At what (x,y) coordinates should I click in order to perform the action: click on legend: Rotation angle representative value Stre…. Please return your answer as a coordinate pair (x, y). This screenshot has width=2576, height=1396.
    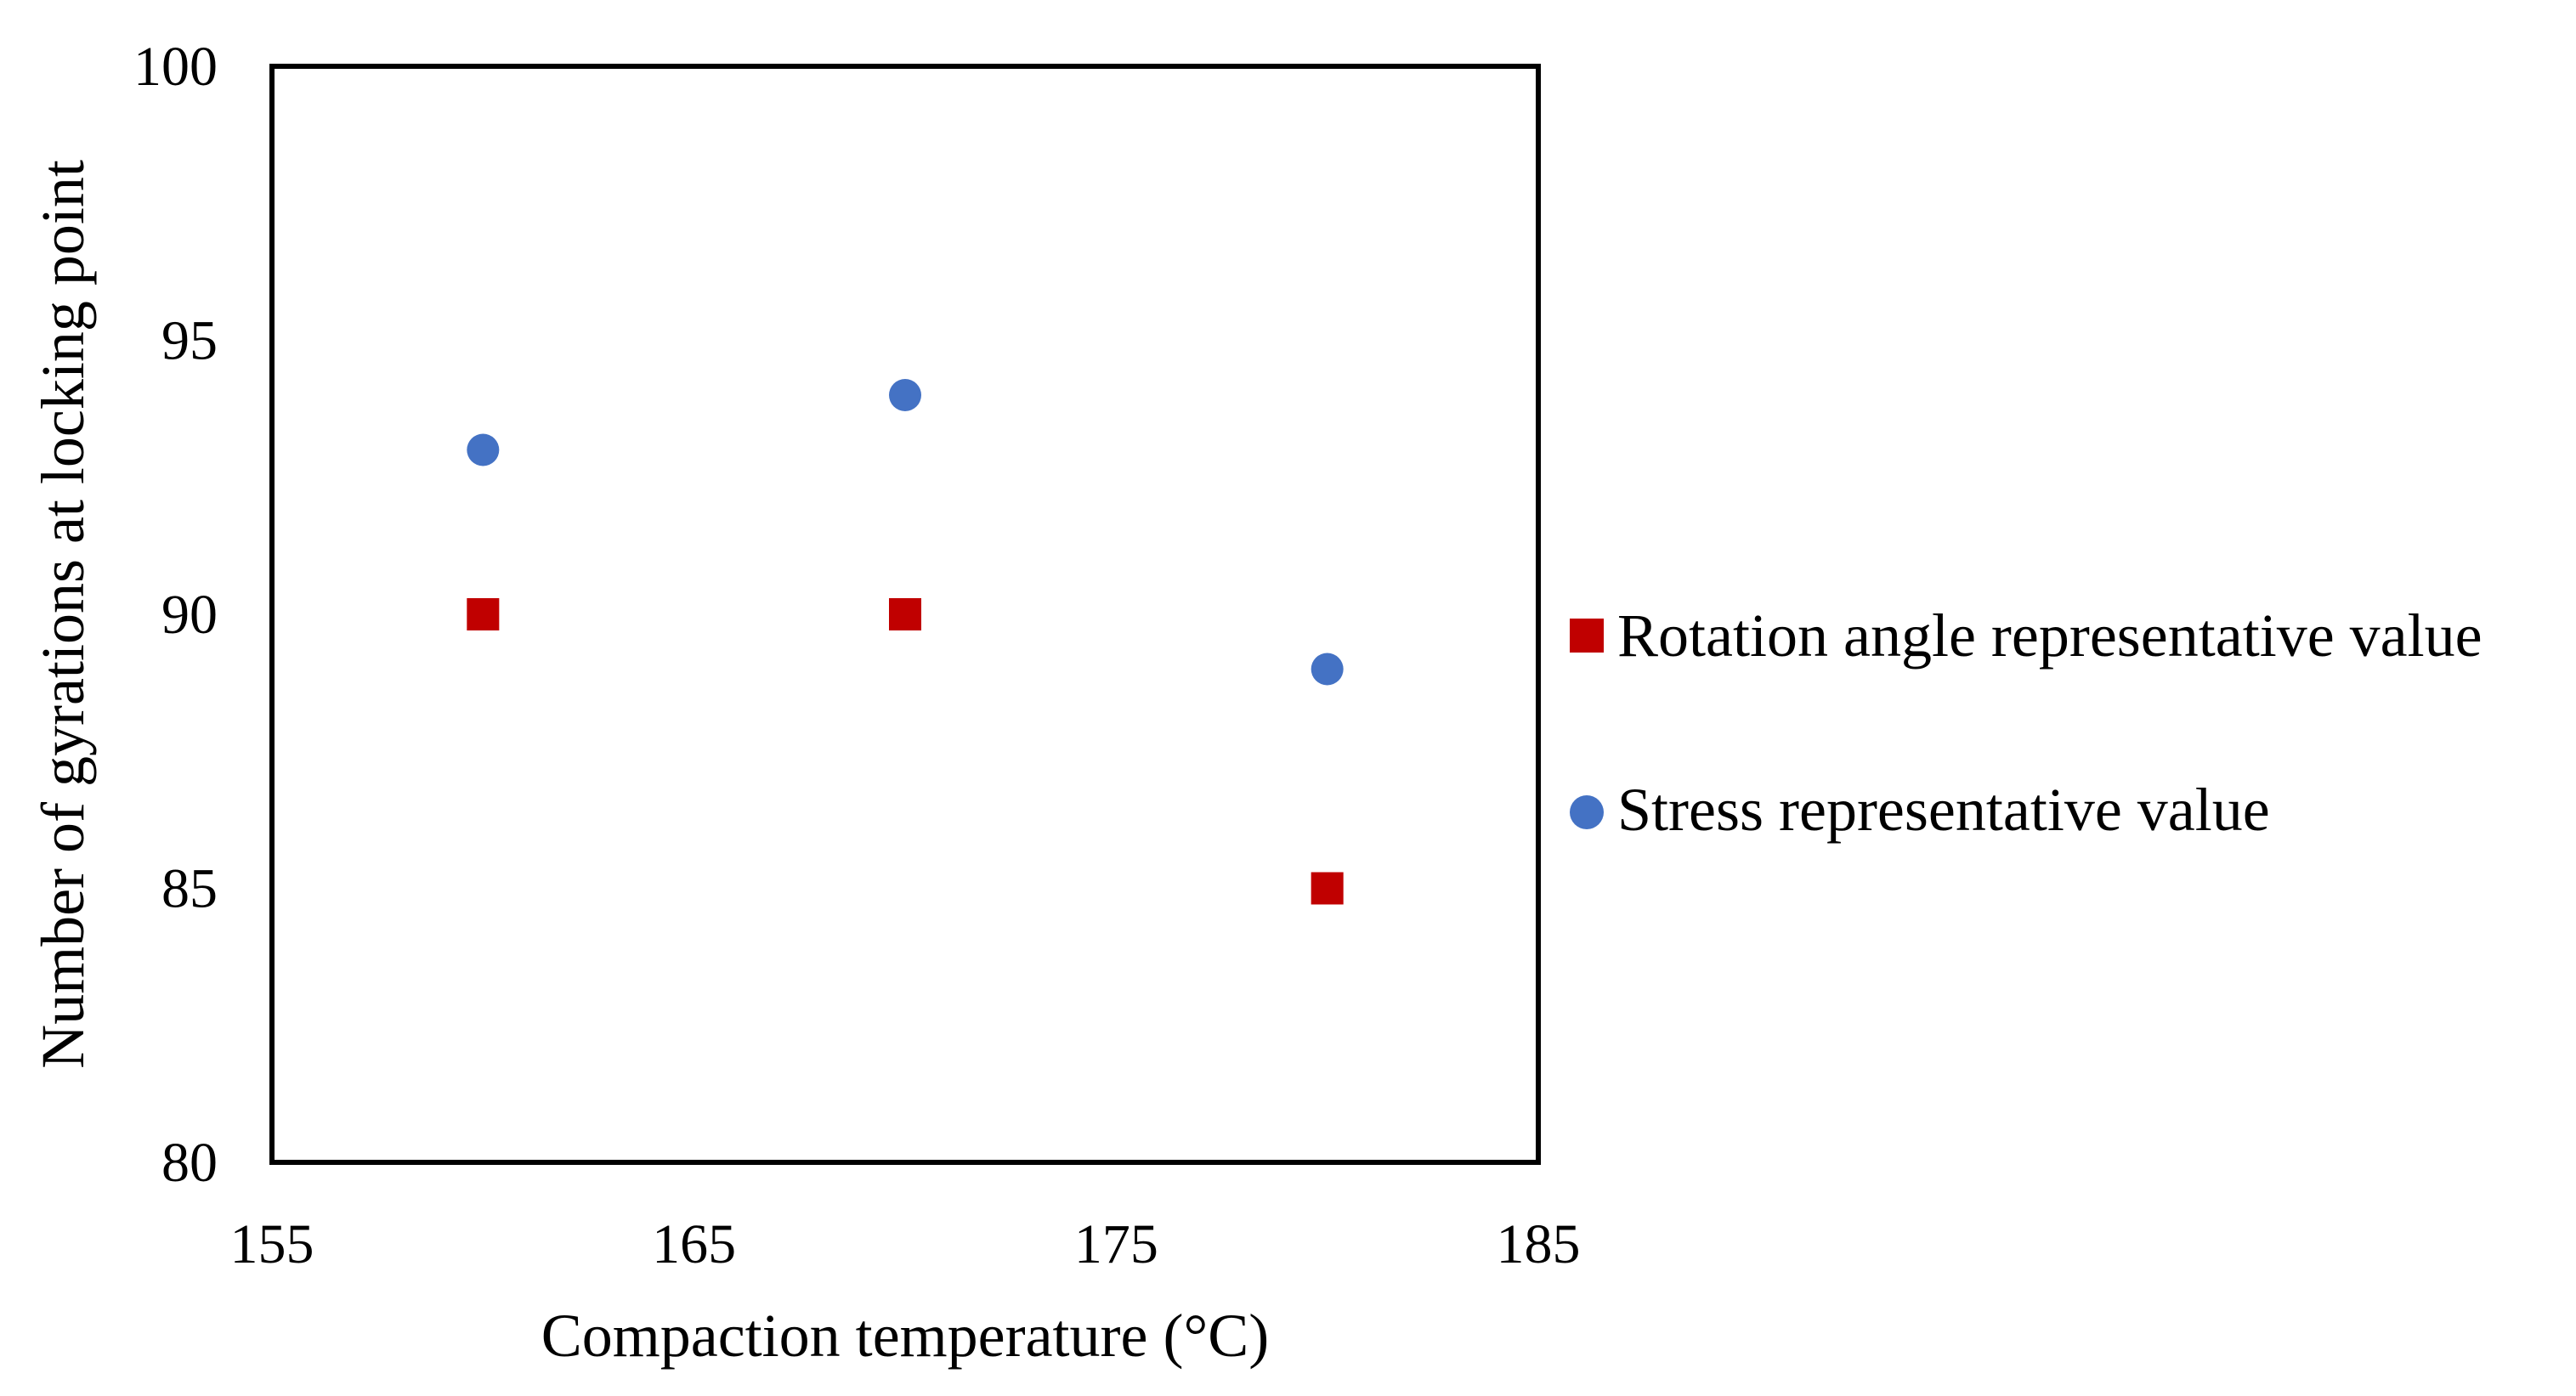
    Looking at the image, I should click on (2026, 723).